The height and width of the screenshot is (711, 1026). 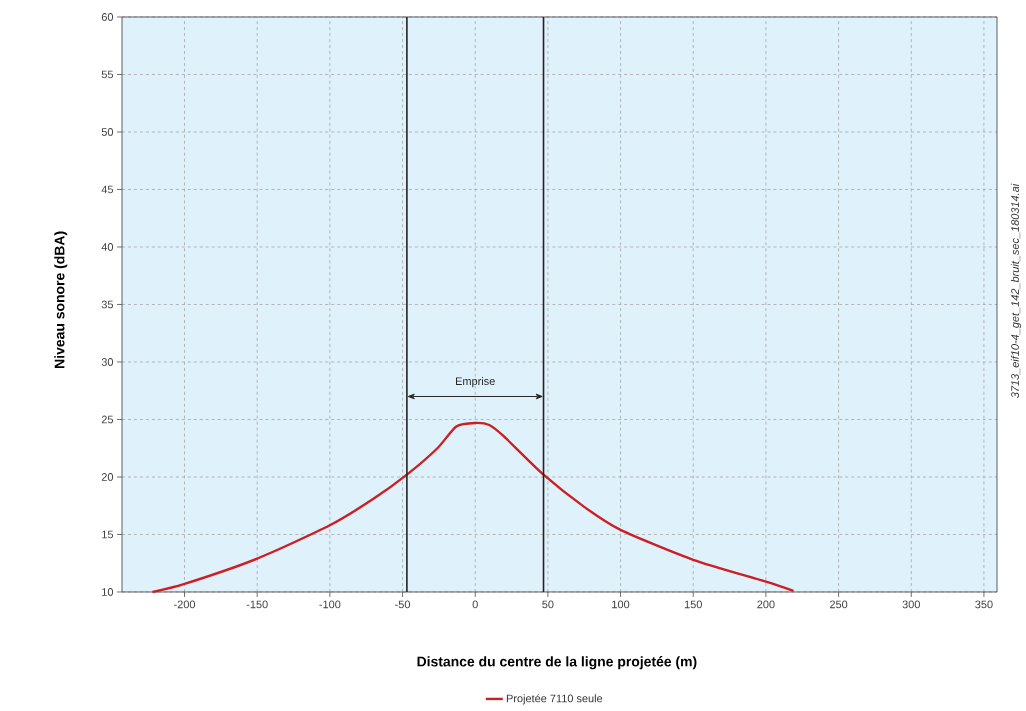 What do you see at coordinates (107, 17) in the screenshot?
I see `y-tick-label: 60` at bounding box center [107, 17].